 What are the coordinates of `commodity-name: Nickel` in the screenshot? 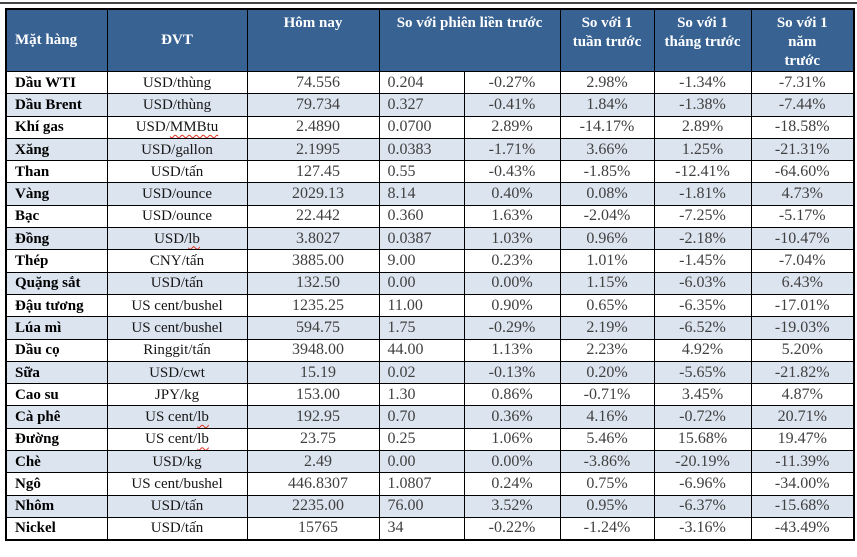 It's located at (56, 528).